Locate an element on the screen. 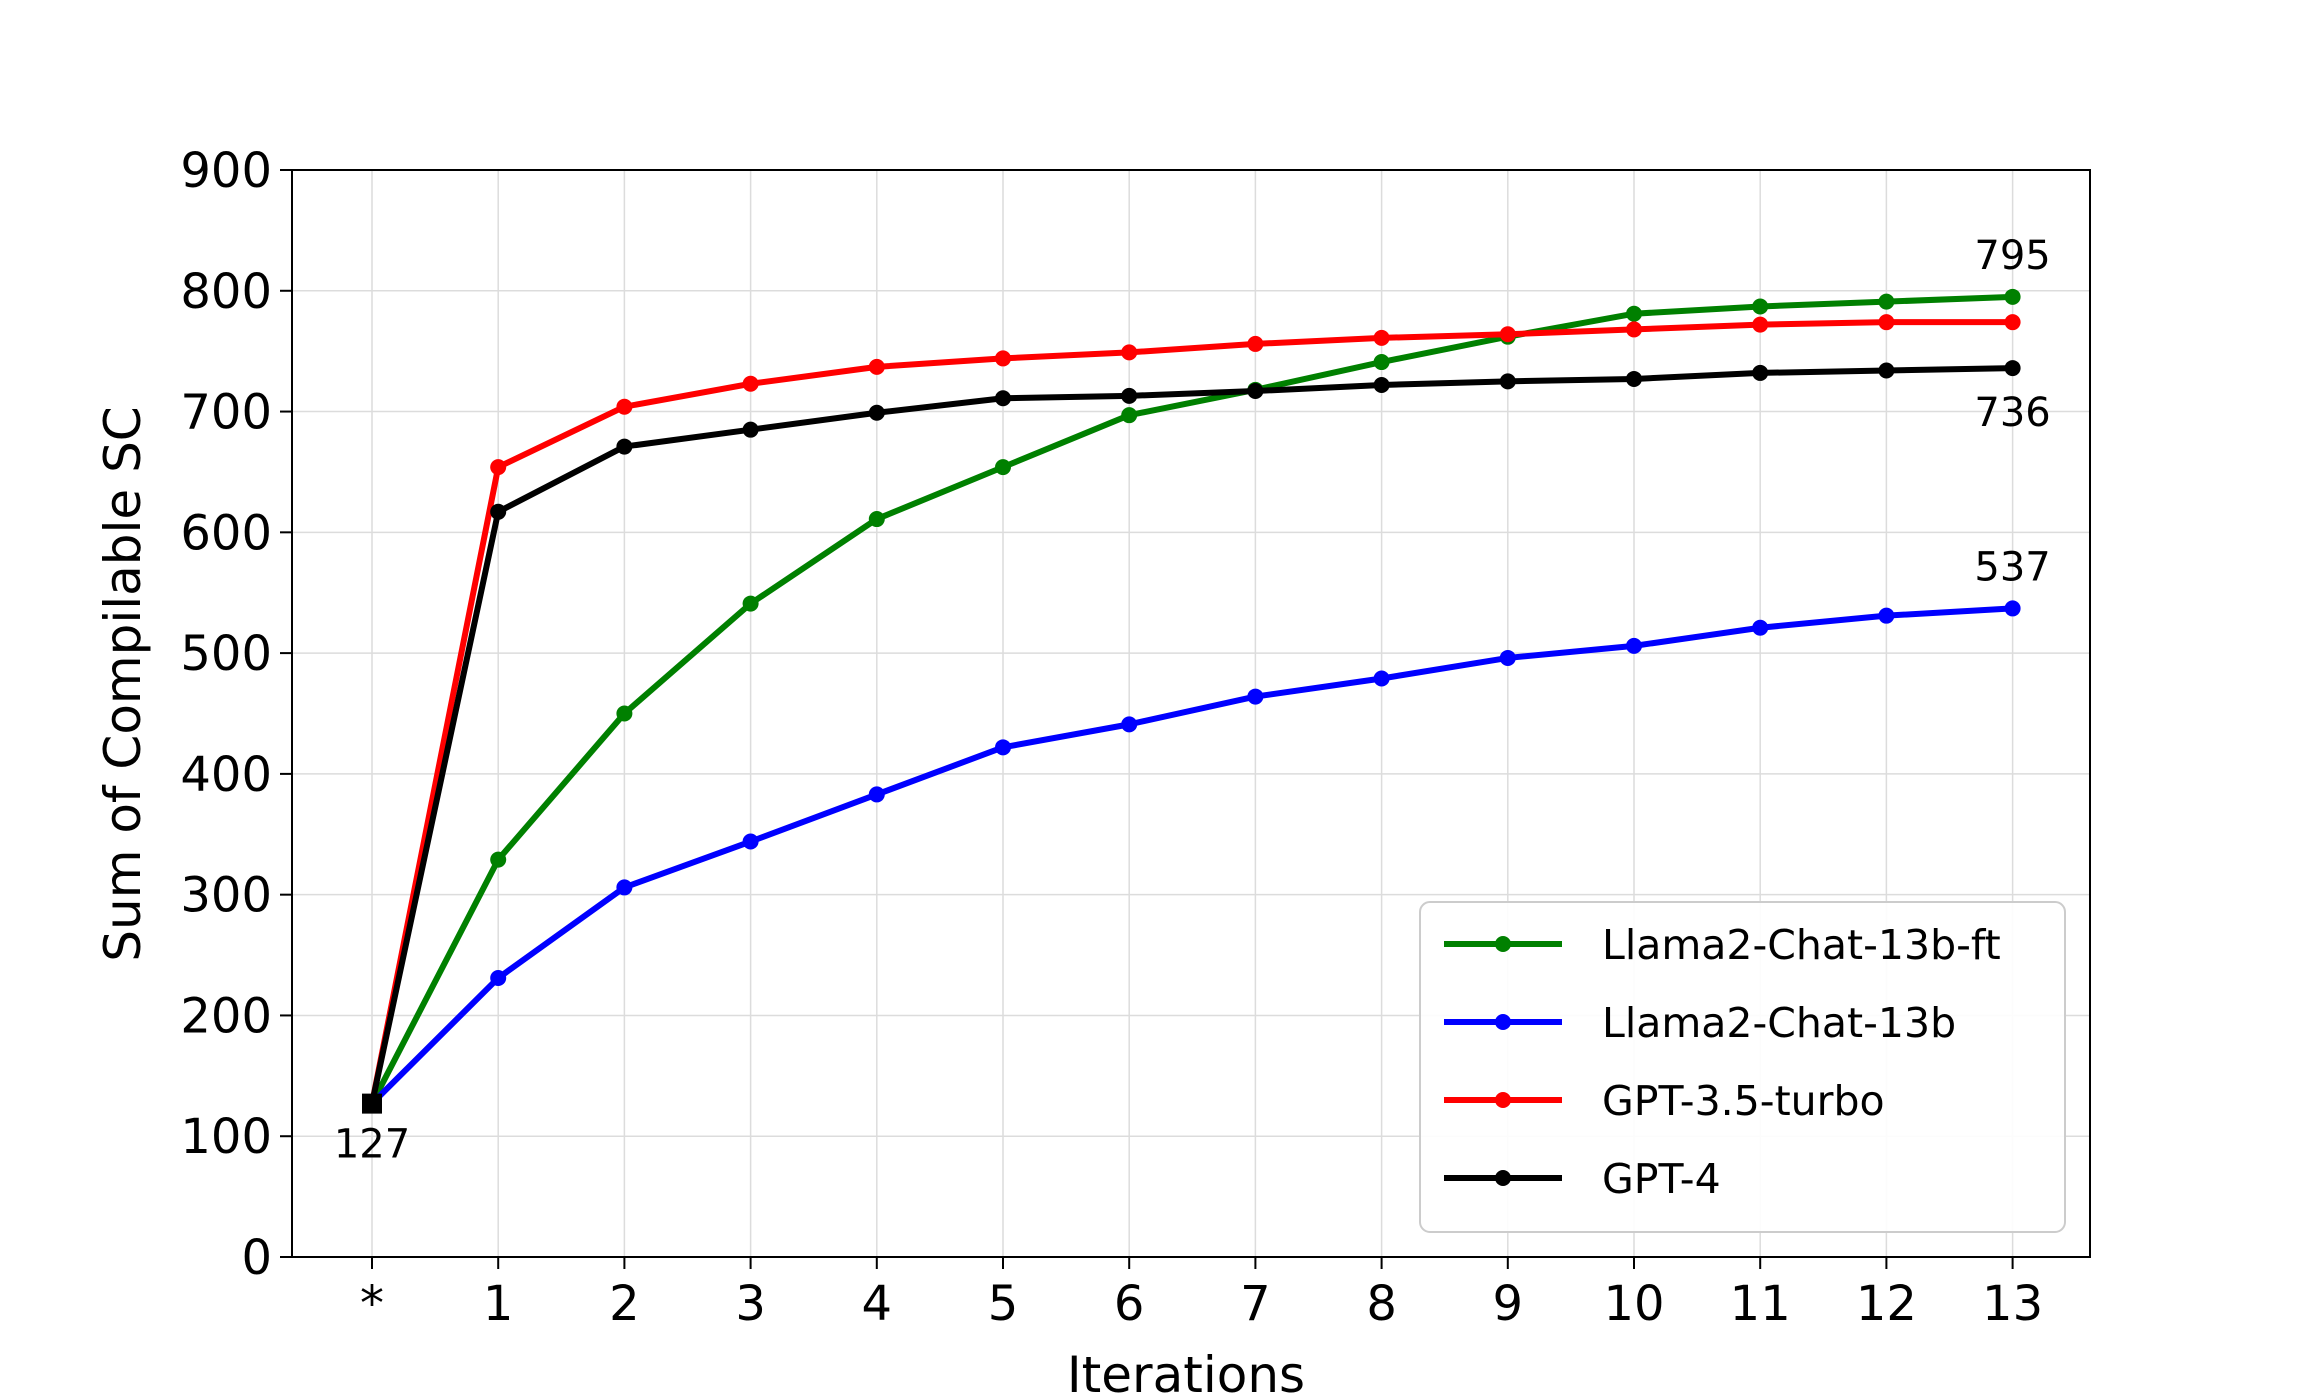  x-tick-label: 4 is located at coordinates (877, 1304).